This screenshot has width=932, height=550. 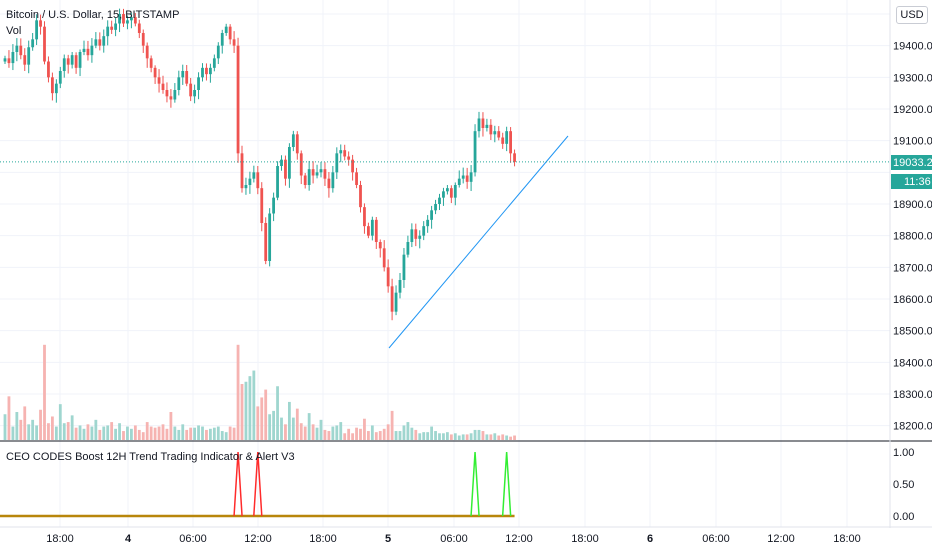 I want to click on trend-line, so click(x=478, y=242).